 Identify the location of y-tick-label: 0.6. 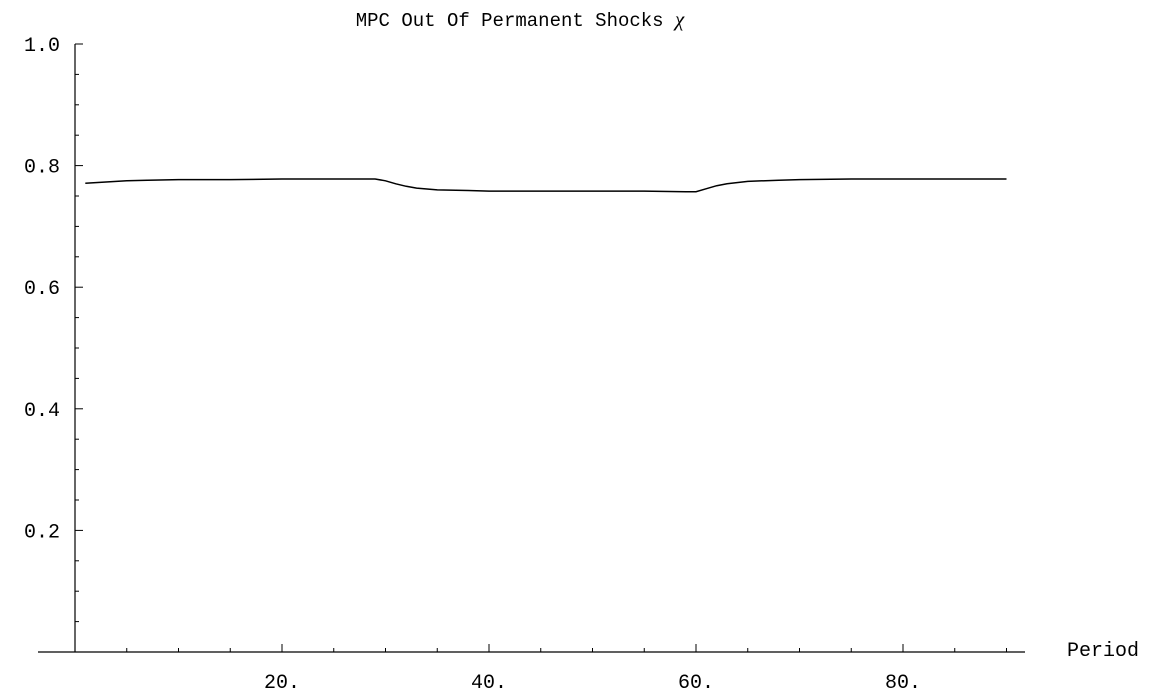
(42, 289).